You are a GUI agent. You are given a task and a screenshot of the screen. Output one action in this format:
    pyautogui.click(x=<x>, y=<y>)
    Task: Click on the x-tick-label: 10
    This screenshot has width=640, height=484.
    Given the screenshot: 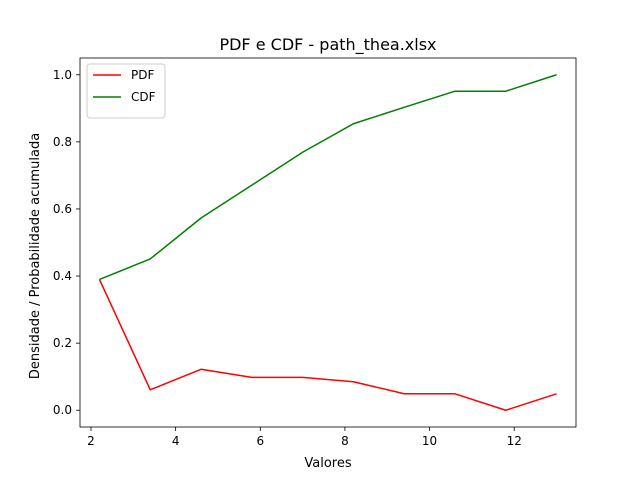 What is the action you would take?
    pyautogui.click(x=429, y=441)
    